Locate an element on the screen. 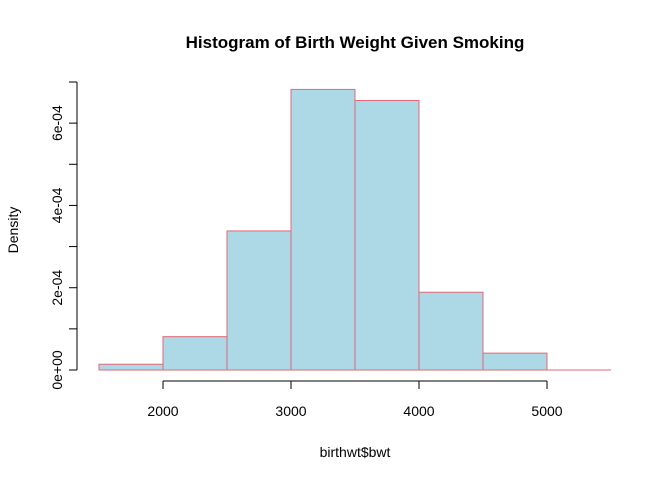 The image size is (672, 480). x-tick-label: 2000 is located at coordinates (162, 411).